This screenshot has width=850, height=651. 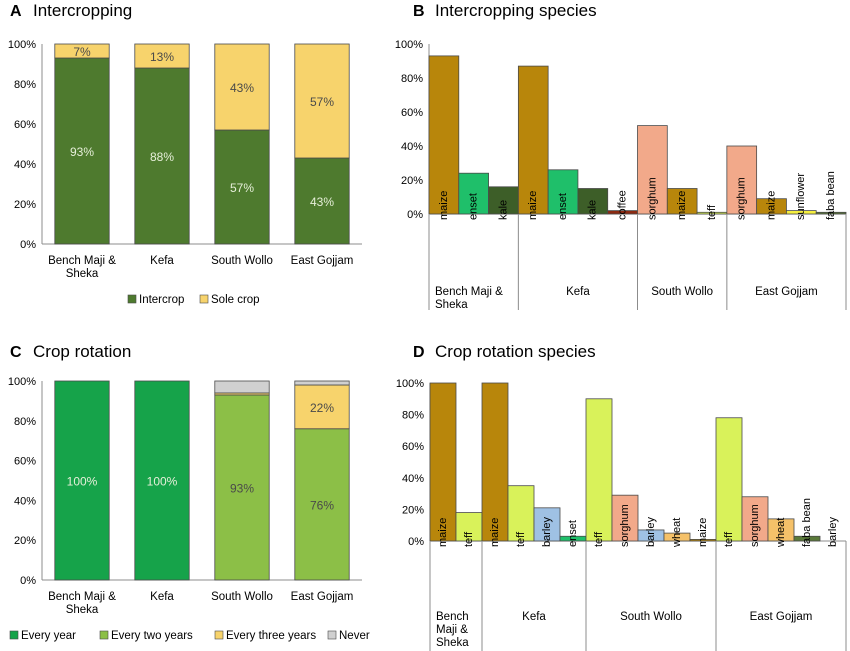 I want to click on group-label: Bench, so click(x=452, y=617).